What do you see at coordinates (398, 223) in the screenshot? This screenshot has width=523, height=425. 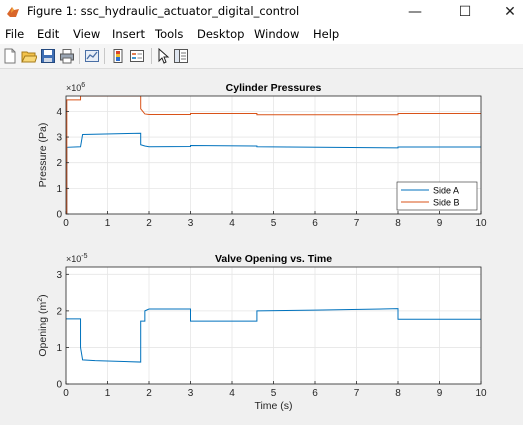 I see `pressure-x-tick-label: 8` at bounding box center [398, 223].